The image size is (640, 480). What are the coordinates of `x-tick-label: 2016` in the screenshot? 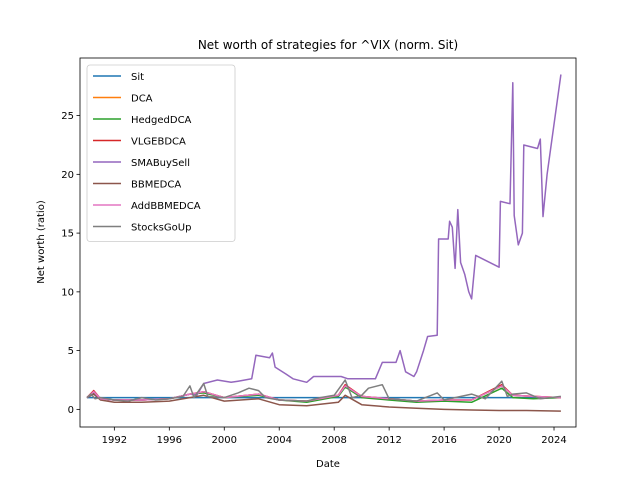 It's located at (443, 440).